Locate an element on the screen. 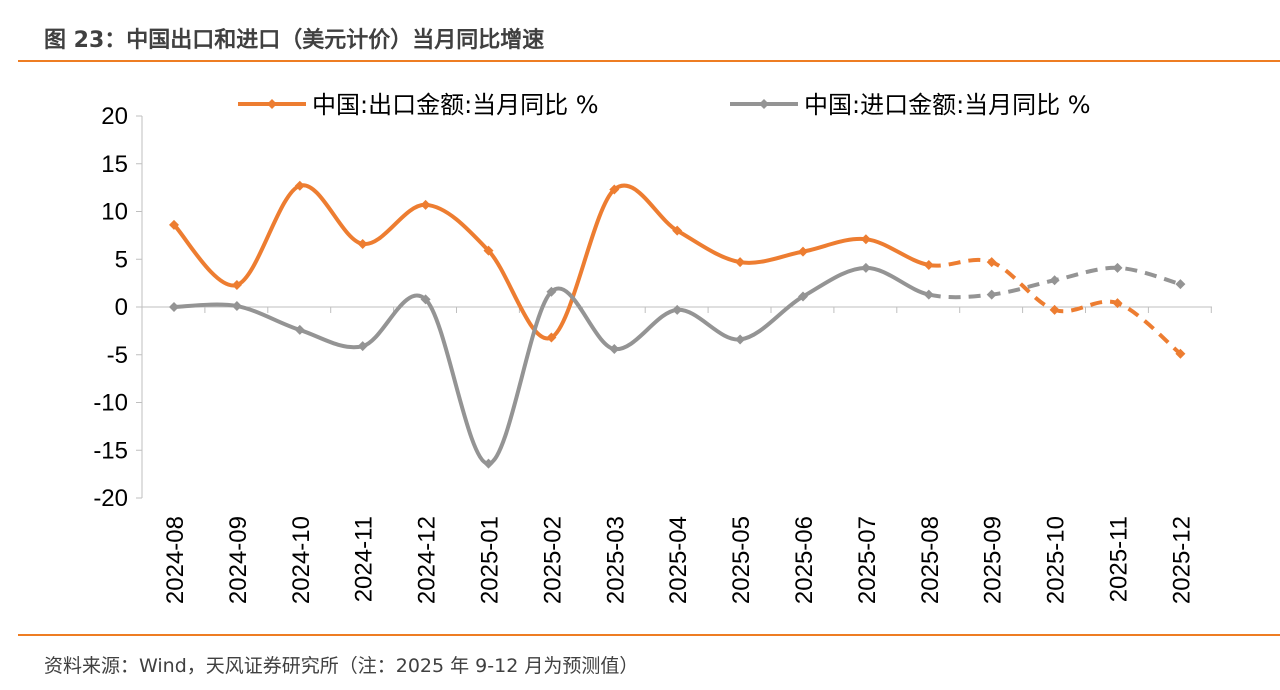  x-tick-label: 2024-08 is located at coordinates (175, 560).